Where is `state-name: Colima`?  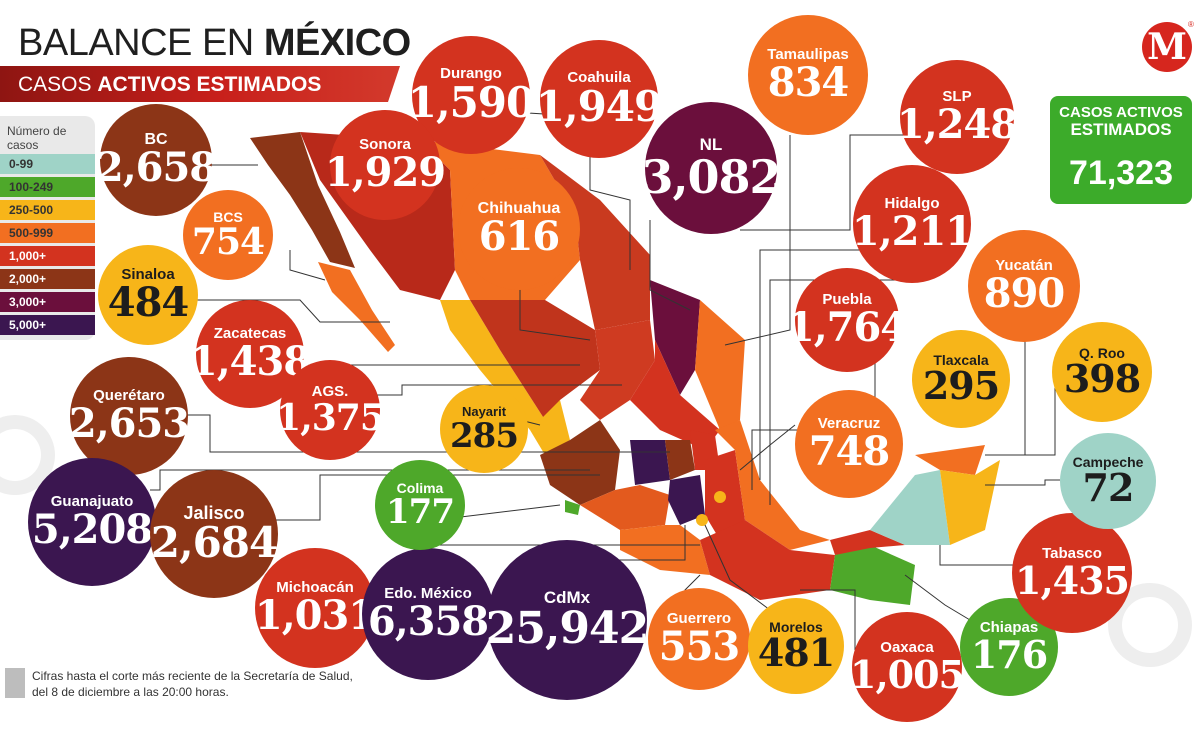
state-name: Colima is located at coordinates (420, 487).